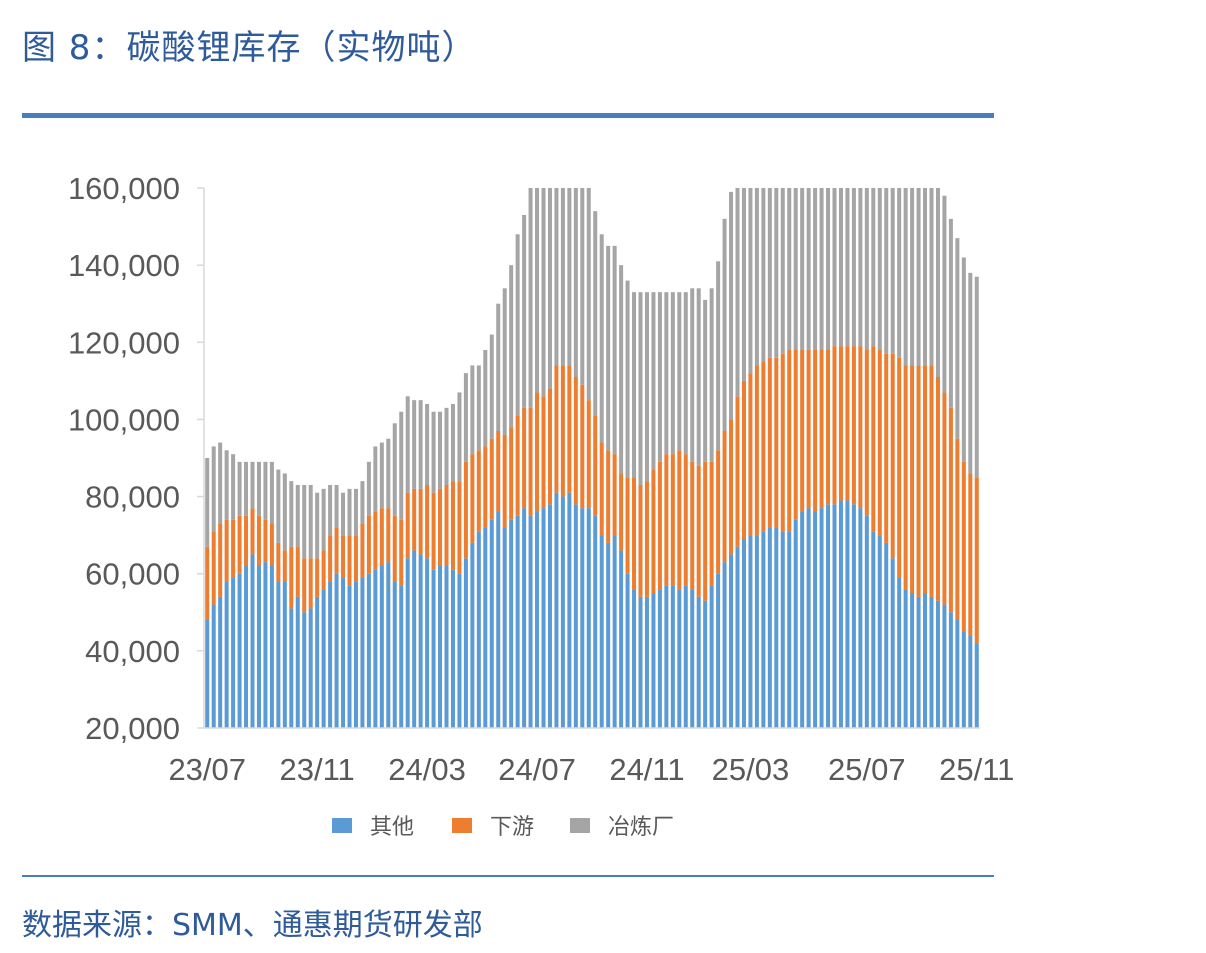 Image resolution: width=1206 pixels, height=953 pixels. What do you see at coordinates (646, 769) in the screenshot?
I see `x-tick-label: 24/11` at bounding box center [646, 769].